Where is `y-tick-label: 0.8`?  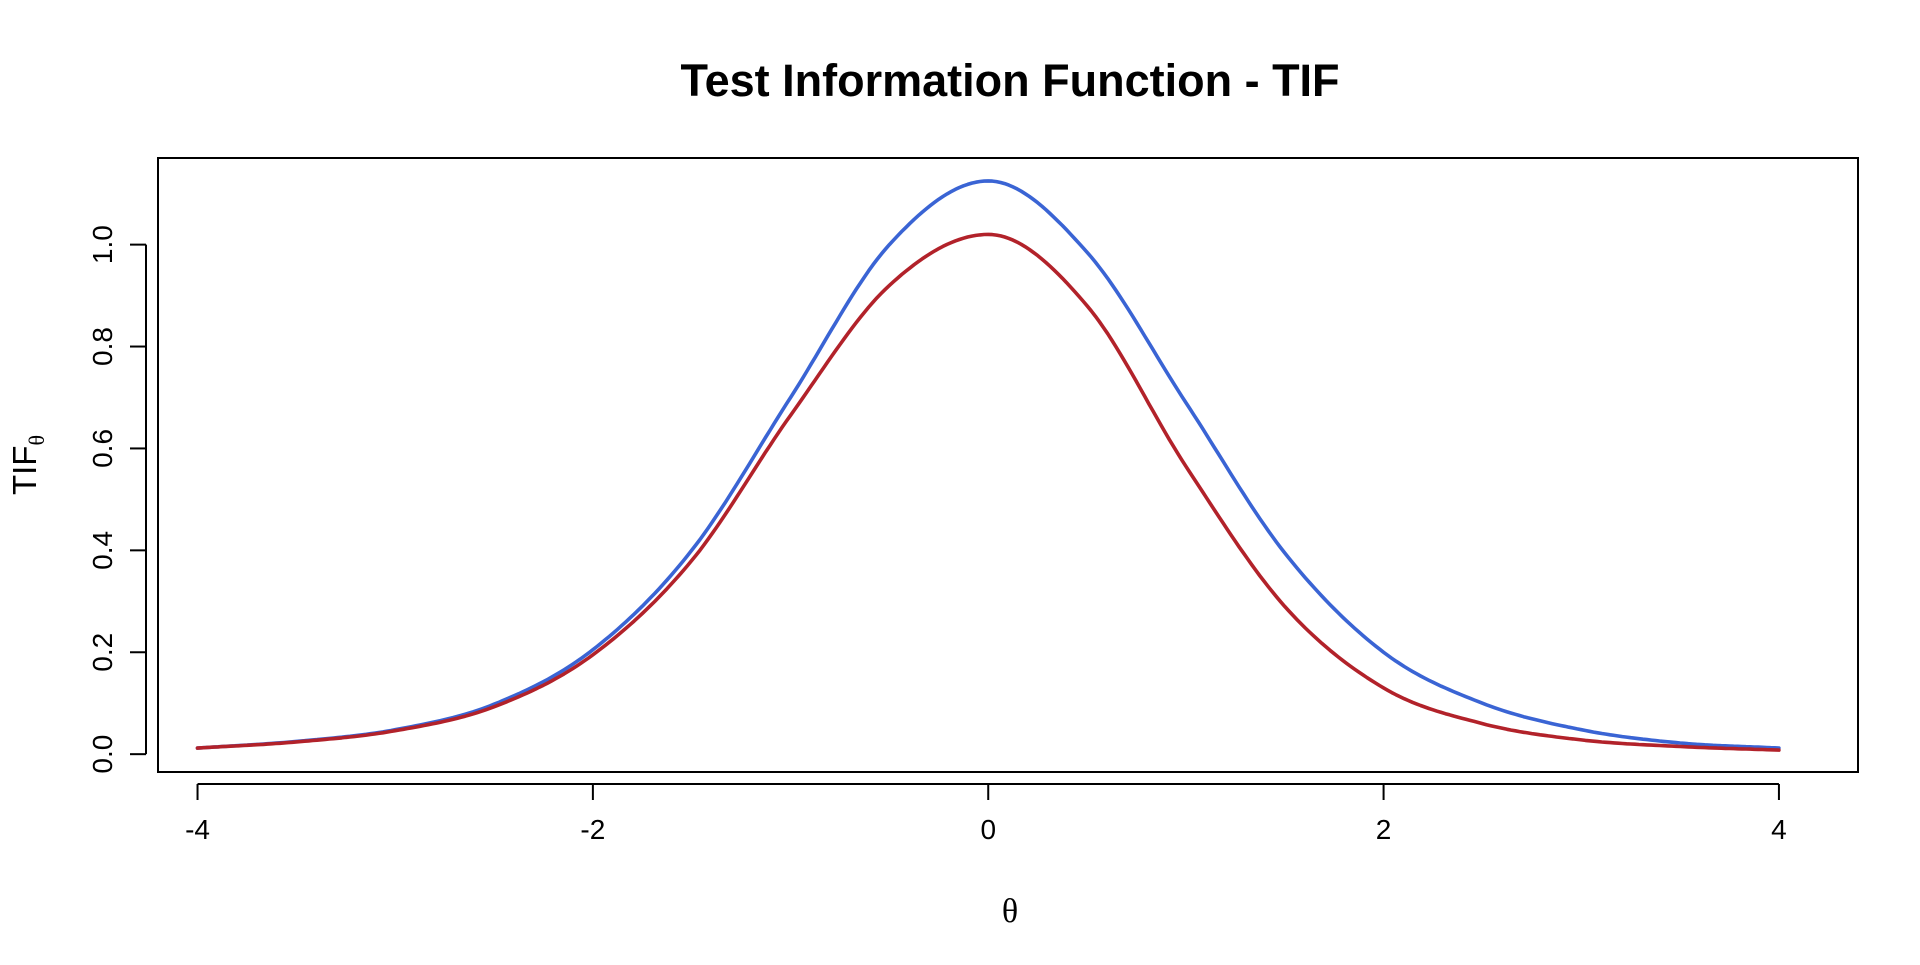 y-tick-label: 0.8 is located at coordinates (102, 346).